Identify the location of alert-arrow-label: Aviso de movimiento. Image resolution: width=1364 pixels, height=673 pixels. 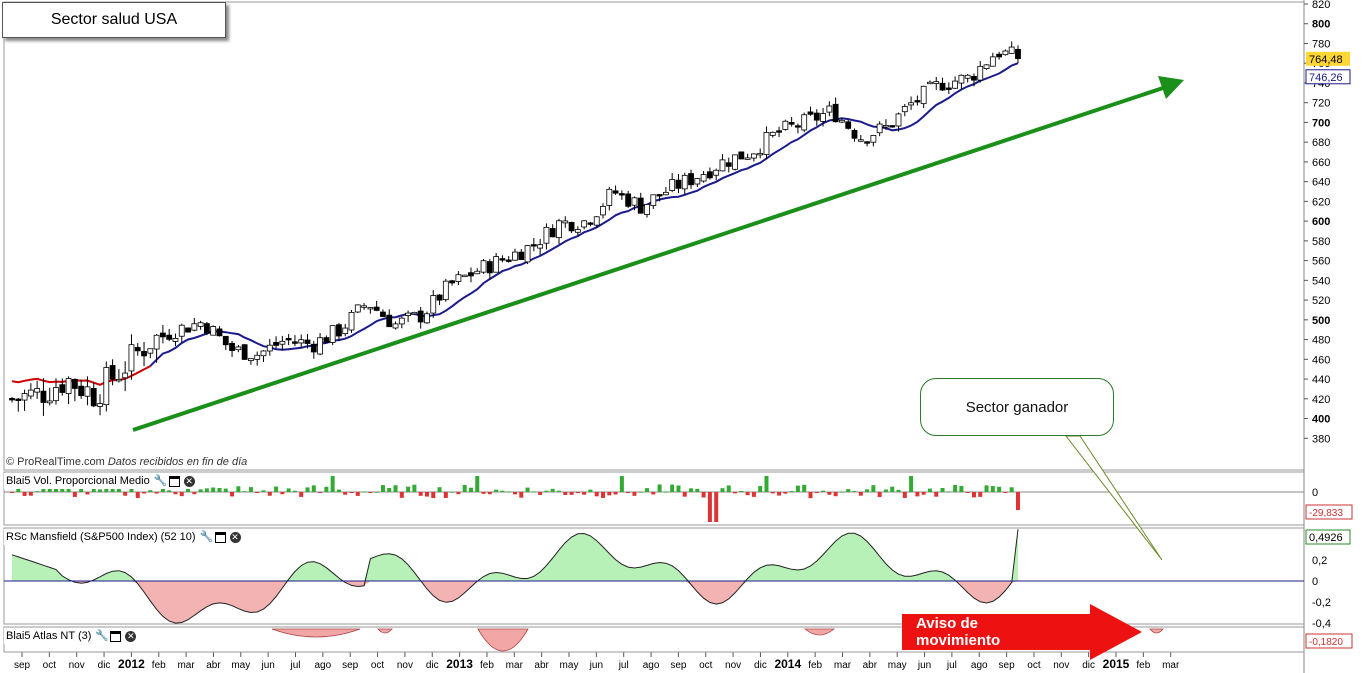
(958, 632).